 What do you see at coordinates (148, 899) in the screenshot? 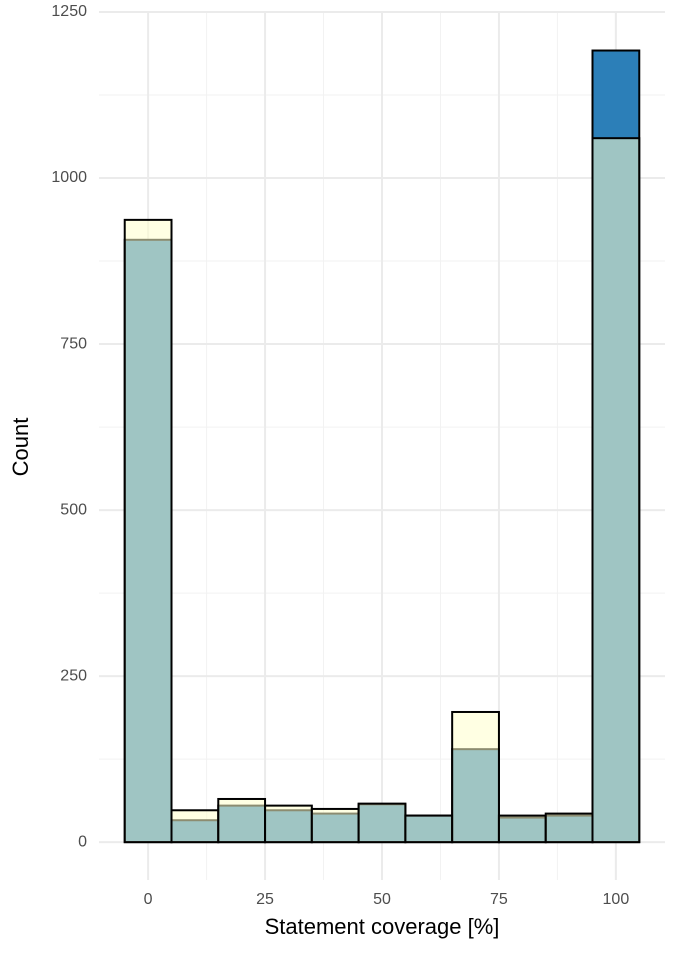
I see `x-tick-label: 0` at bounding box center [148, 899].